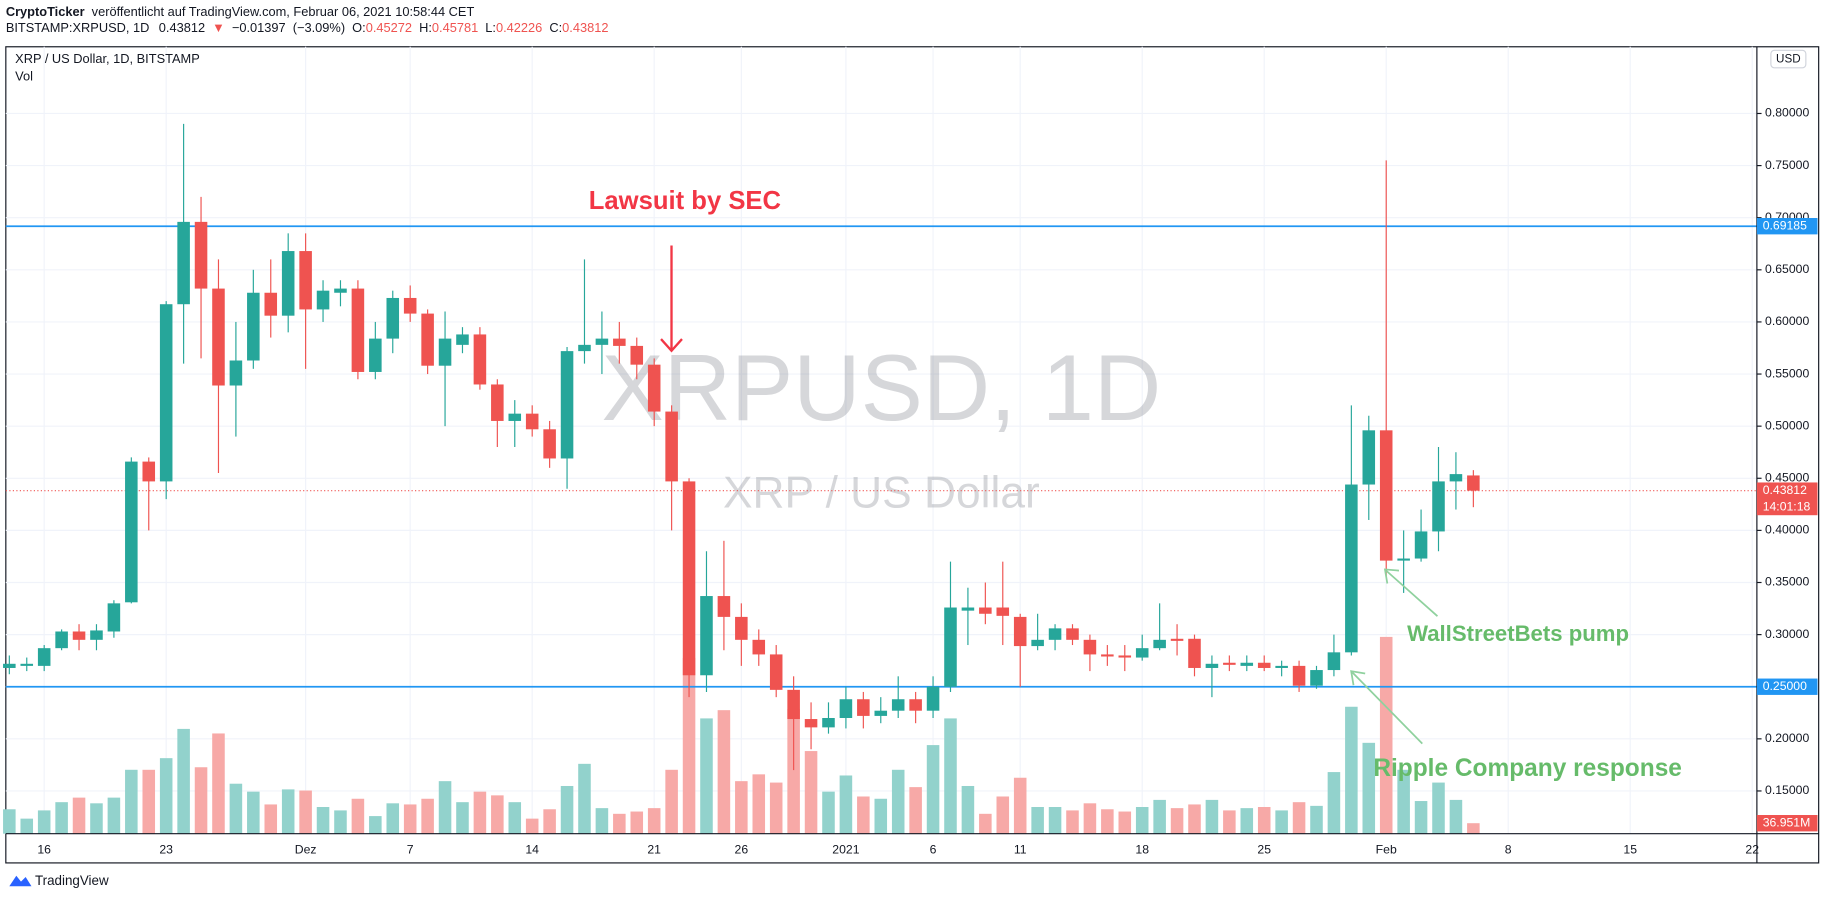 The height and width of the screenshot is (898, 1828). I want to click on brand: TradingView, so click(72, 880).